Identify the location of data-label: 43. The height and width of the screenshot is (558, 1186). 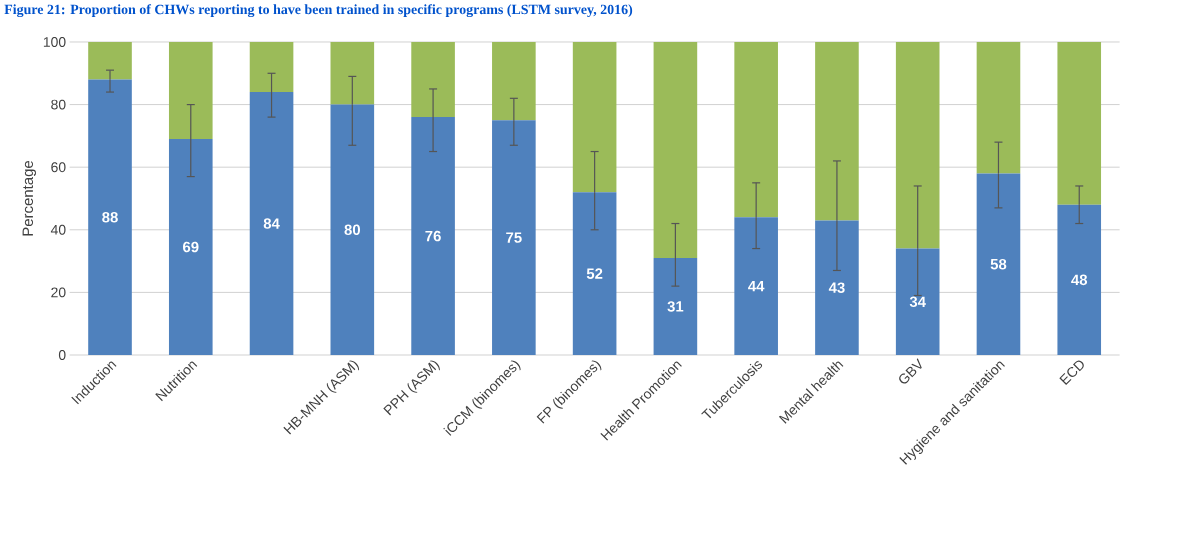
(836, 287).